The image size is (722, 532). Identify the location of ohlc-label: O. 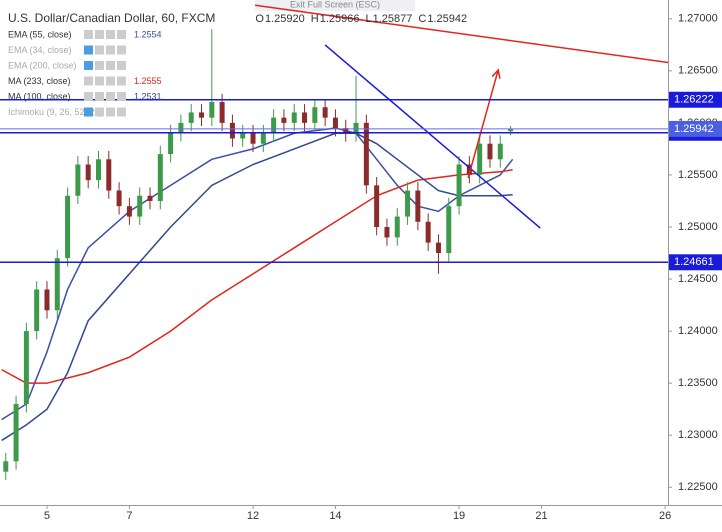
(259, 19).